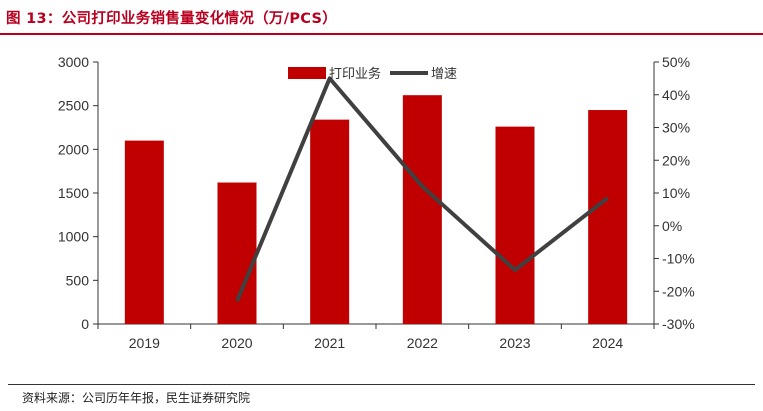 The height and width of the screenshot is (411, 763). What do you see at coordinates (381, 384) in the screenshot?
I see `footer-divider` at bounding box center [381, 384].